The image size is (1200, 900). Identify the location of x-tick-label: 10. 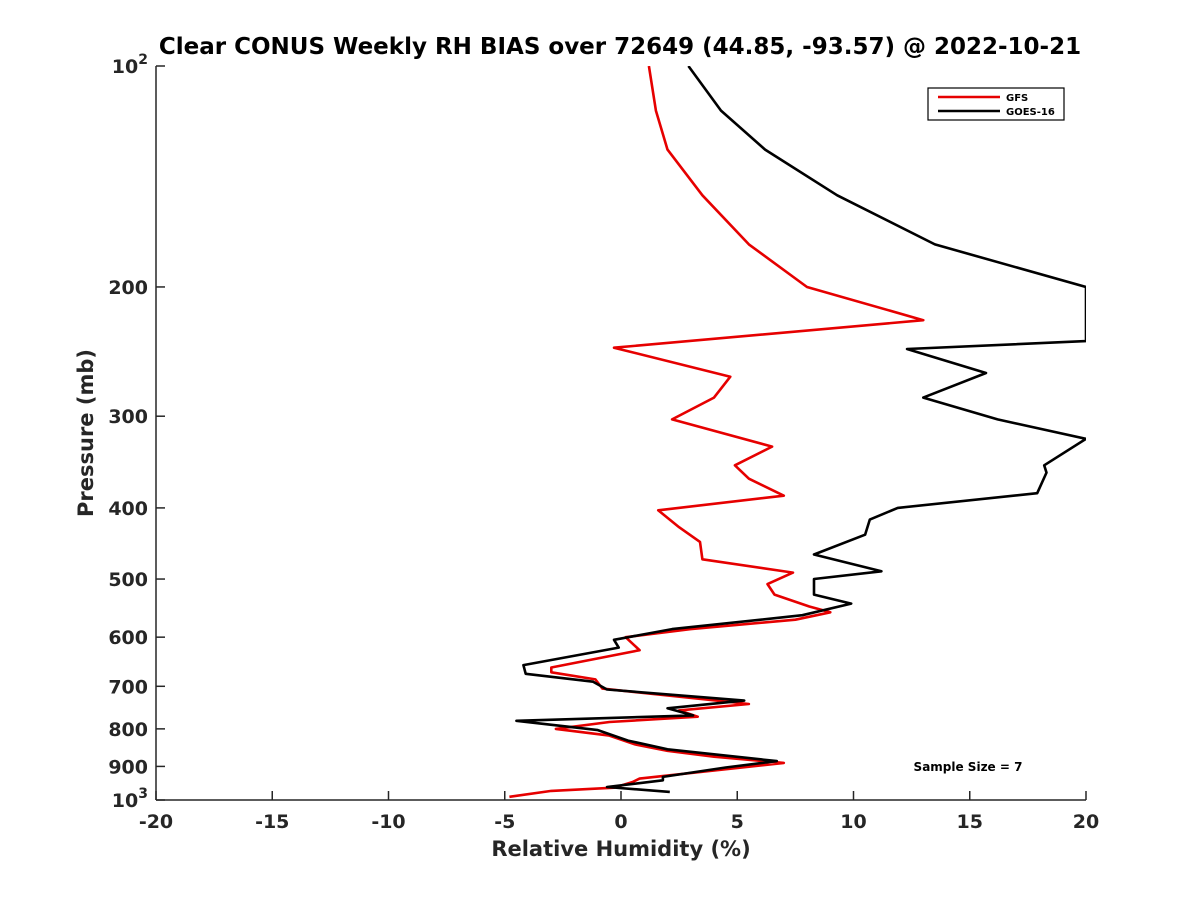
(853, 822).